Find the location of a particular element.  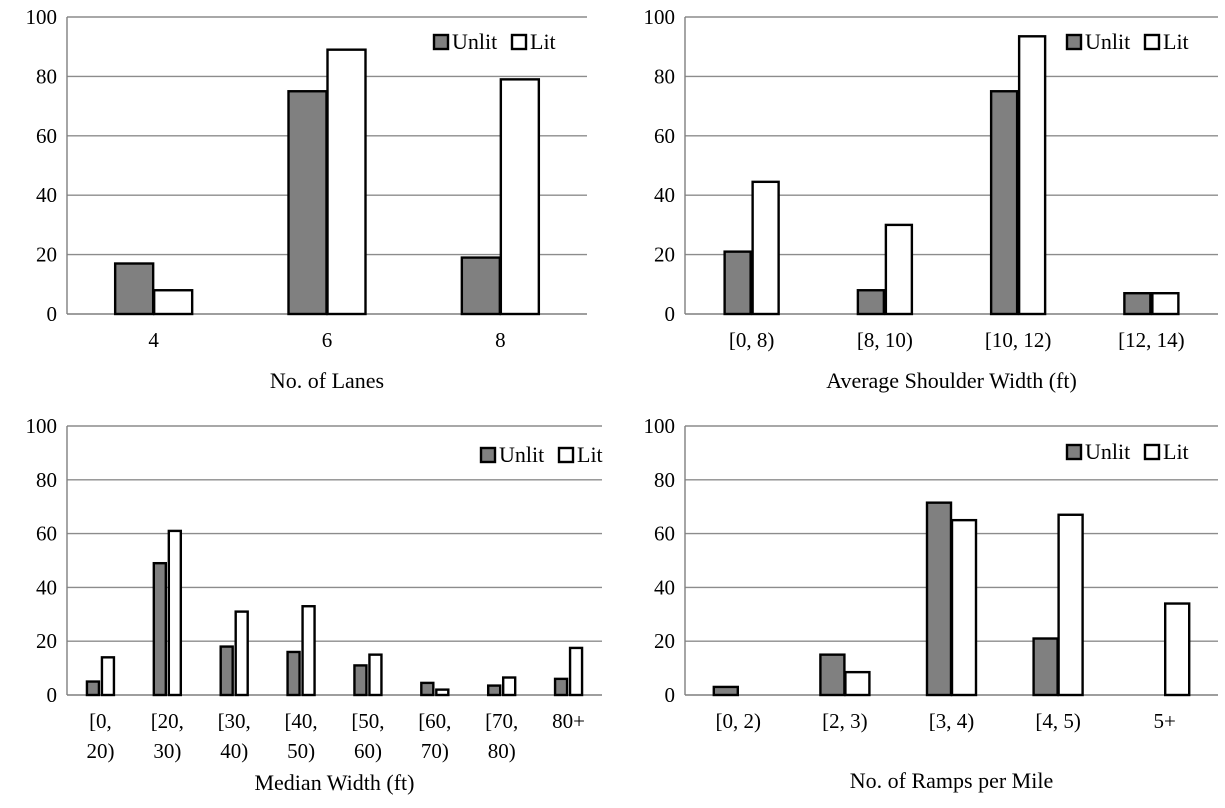

x-tick-label: [30, 40) is located at coordinates (234, 736).